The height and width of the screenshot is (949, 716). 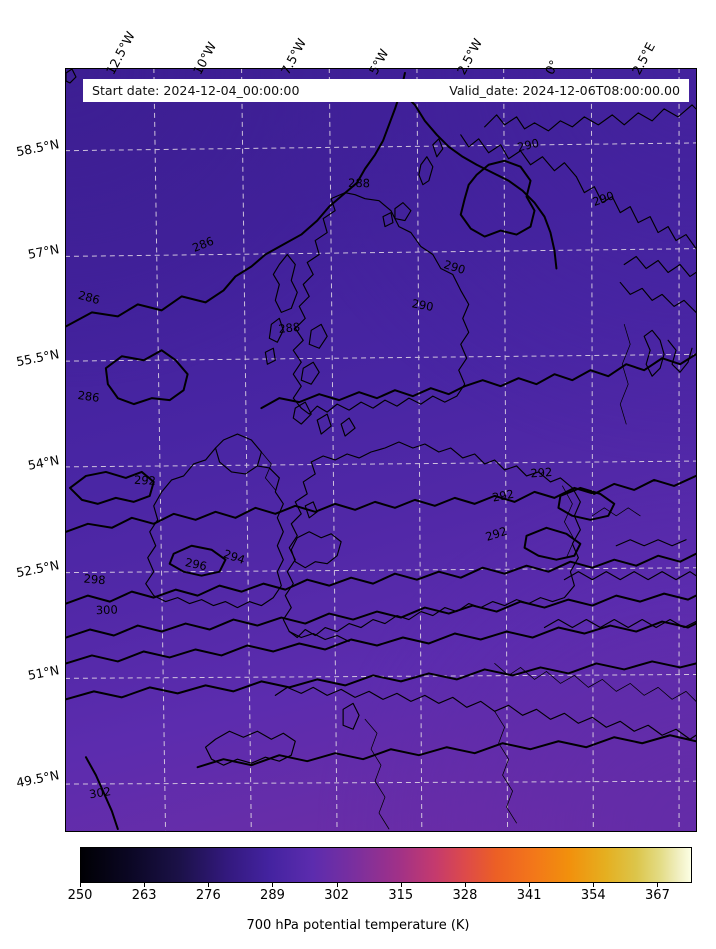 What do you see at coordinates (43, 252) in the screenshot?
I see `lat-tick-label-1: 57°N` at bounding box center [43, 252].